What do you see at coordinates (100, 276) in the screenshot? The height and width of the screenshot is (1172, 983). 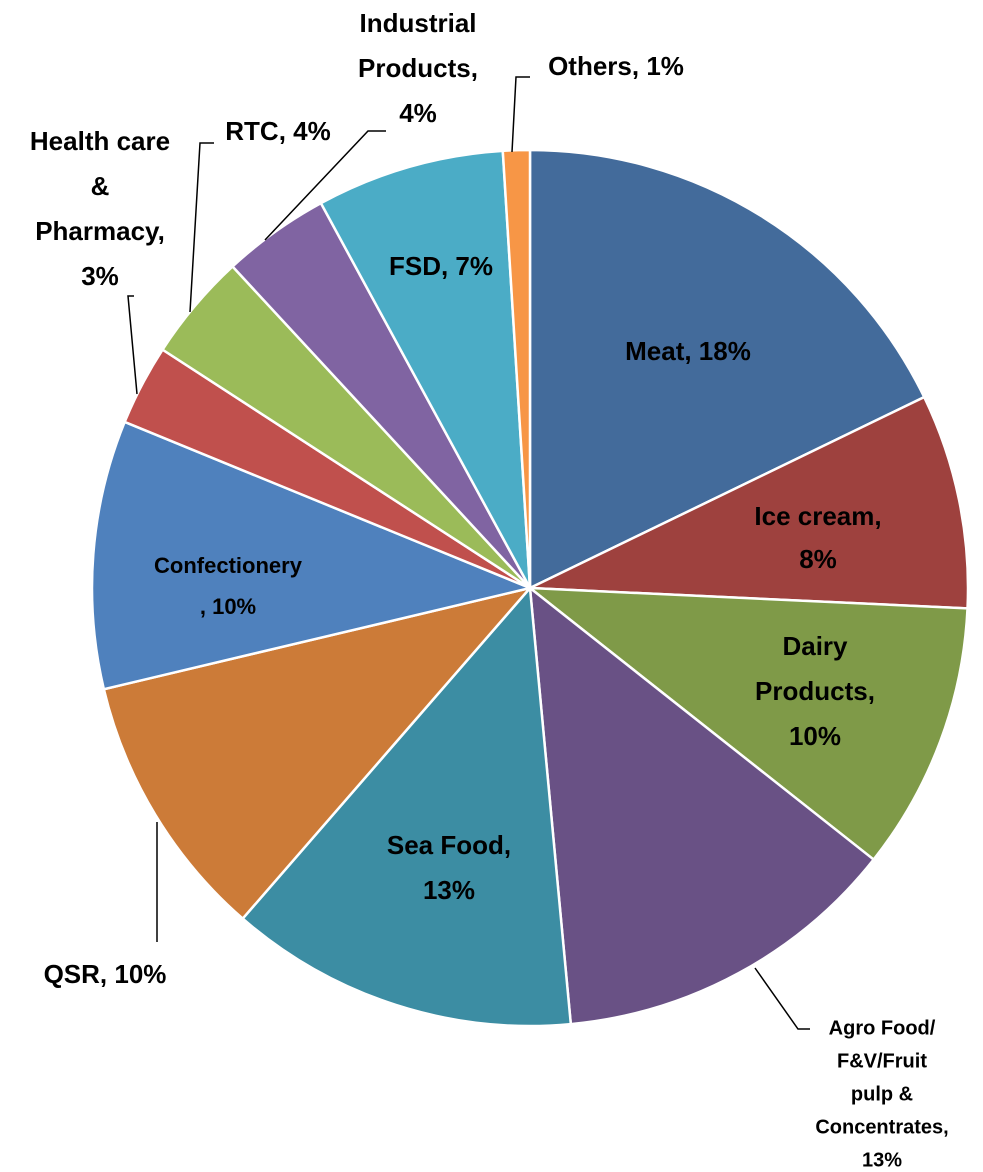 I see `data-label: 3%` at bounding box center [100, 276].